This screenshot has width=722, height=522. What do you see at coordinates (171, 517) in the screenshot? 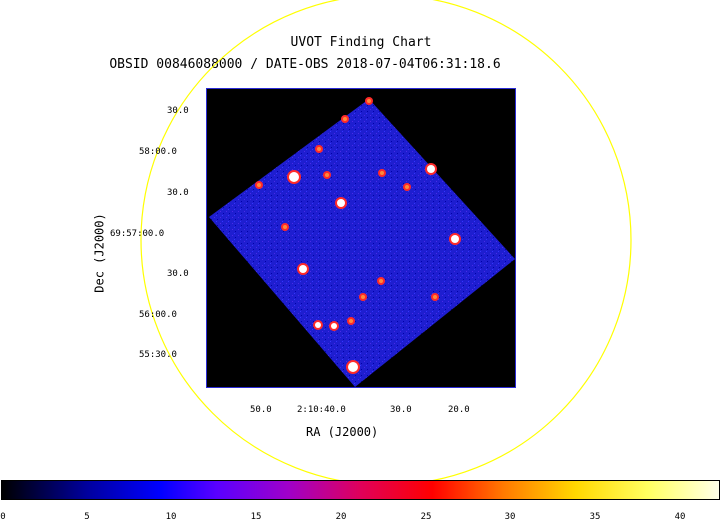
I see `colorbar-tick: 10` at bounding box center [171, 517].